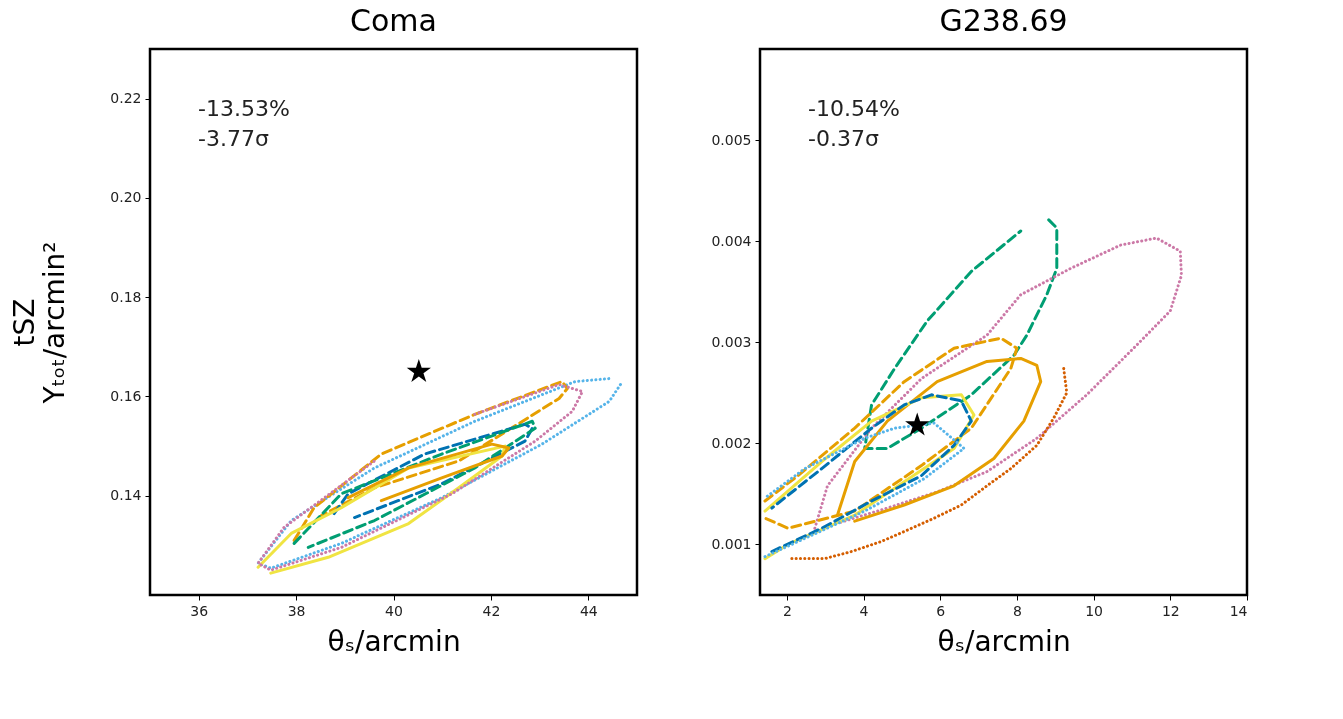 This screenshot has height=719, width=1343. What do you see at coordinates (731, 139) in the screenshot?
I see `y-tick-label: 0.005` at bounding box center [731, 139].